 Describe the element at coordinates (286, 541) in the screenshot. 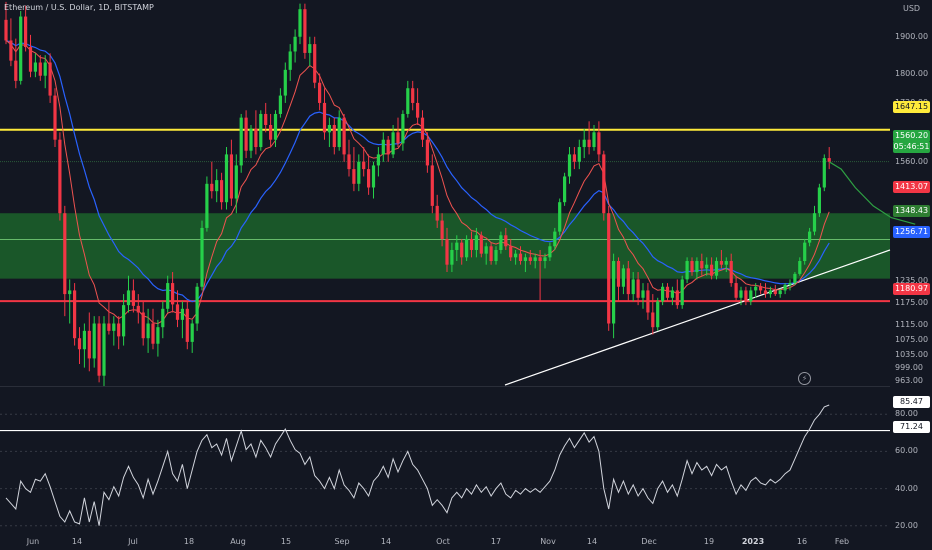

I see `time-tick-label: 15` at that location.